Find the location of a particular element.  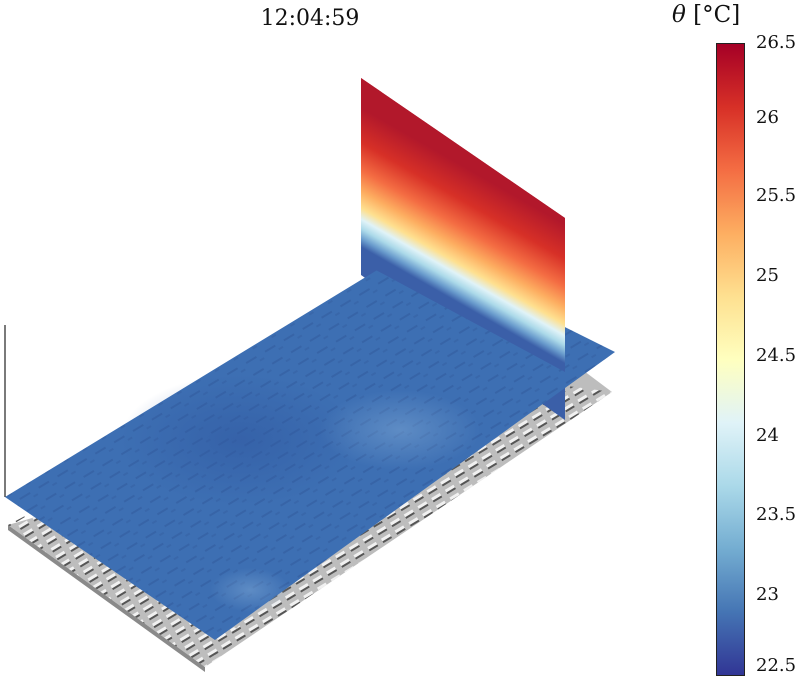

colorbar-tick-label: 24 is located at coordinates (767, 435).